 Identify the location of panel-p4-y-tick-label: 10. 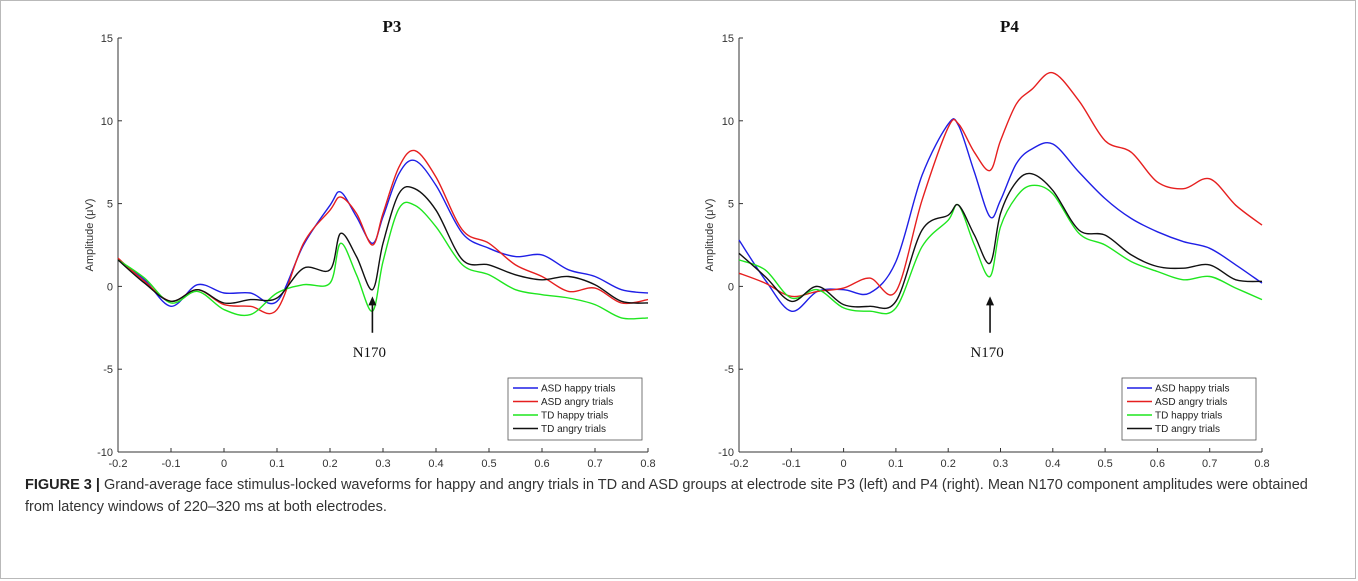
(728, 122).